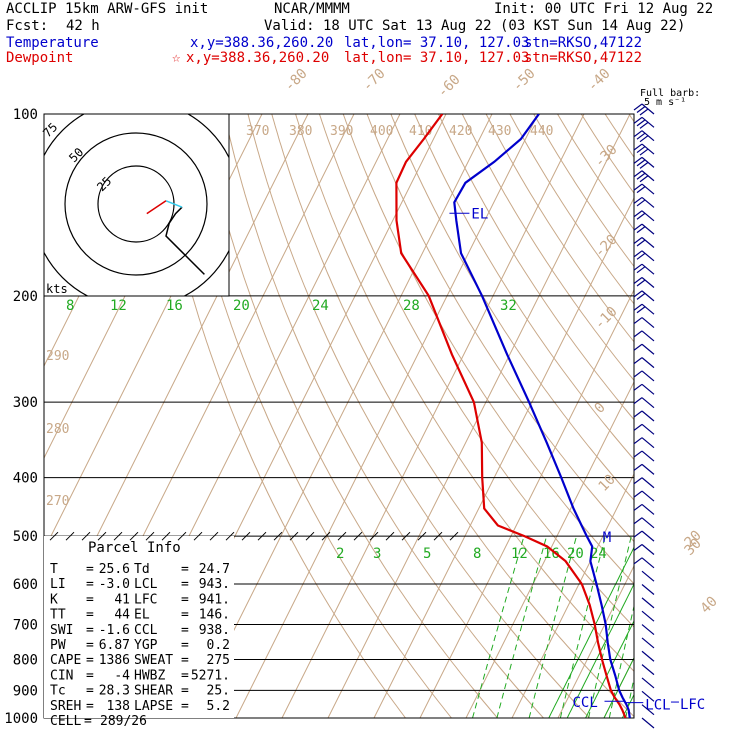 The height and width of the screenshot is (740, 740). Describe the element at coordinates (52, 43) in the screenshot. I see `legend-temperature: Temperature` at that location.